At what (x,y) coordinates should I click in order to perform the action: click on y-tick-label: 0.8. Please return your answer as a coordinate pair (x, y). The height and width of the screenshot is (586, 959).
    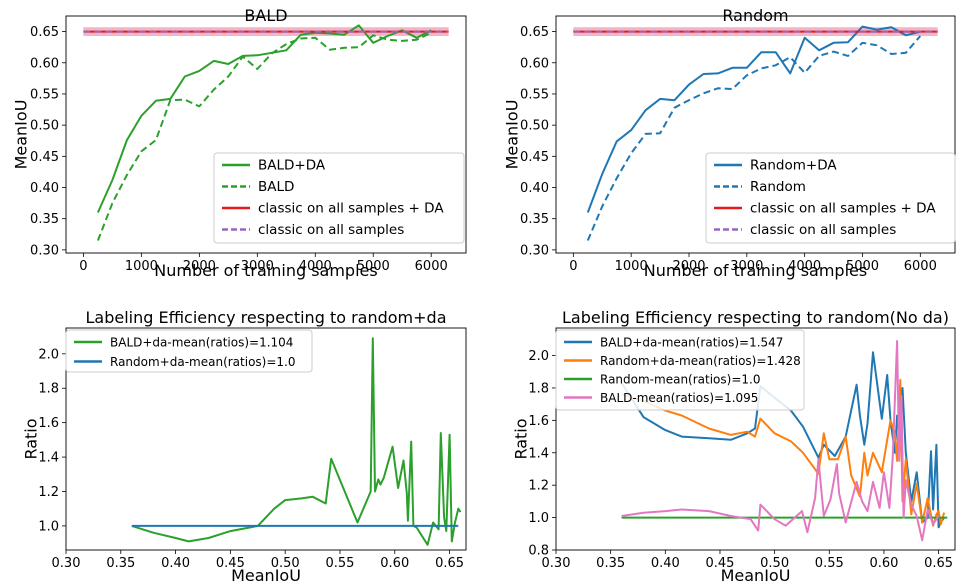
    Looking at the image, I should click on (538, 551).